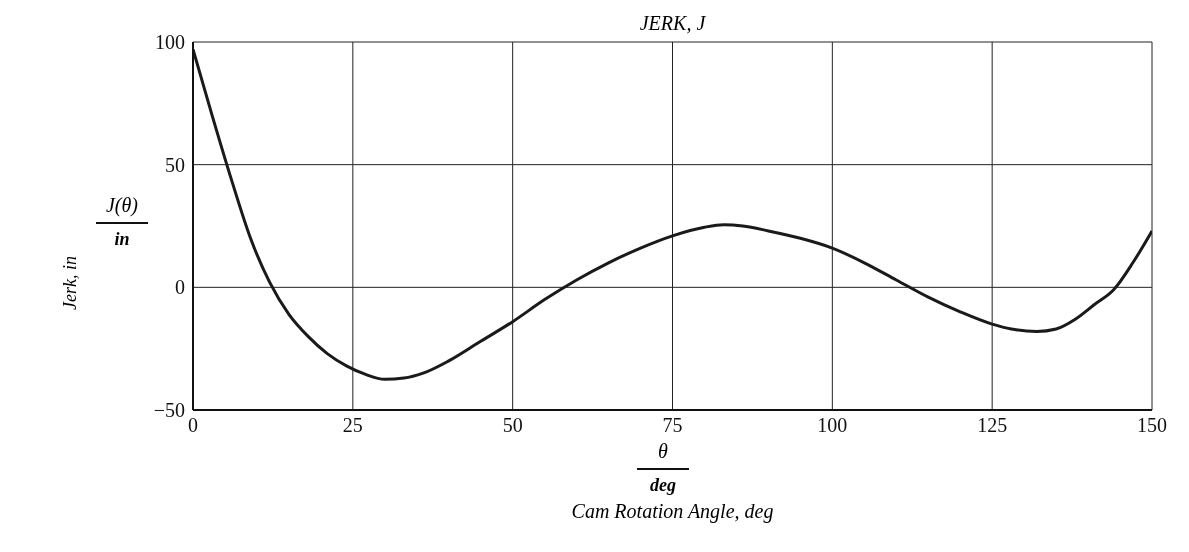 The height and width of the screenshot is (552, 1189). I want to click on x-tick-label: 25, so click(352, 425).